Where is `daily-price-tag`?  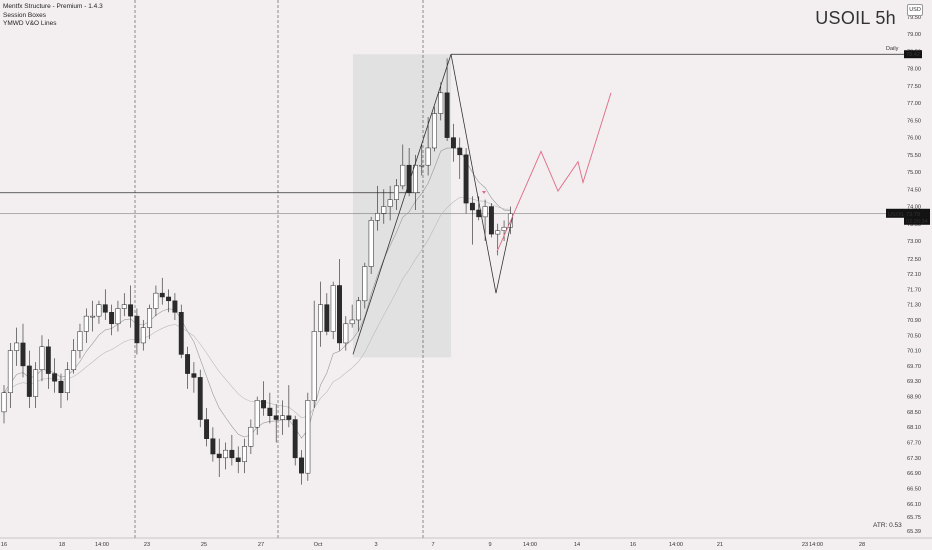 daily-price-tag is located at coordinates (913, 54).